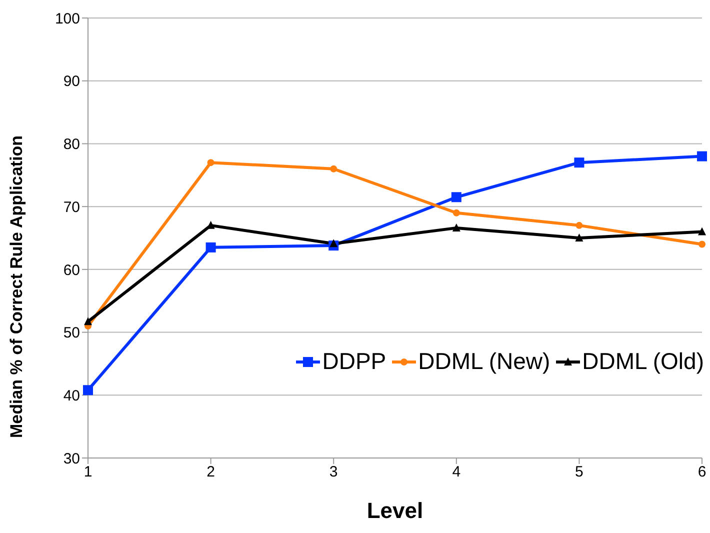 The image size is (710, 533). What do you see at coordinates (71, 270) in the screenshot?
I see `y-tick-label: 60` at bounding box center [71, 270].